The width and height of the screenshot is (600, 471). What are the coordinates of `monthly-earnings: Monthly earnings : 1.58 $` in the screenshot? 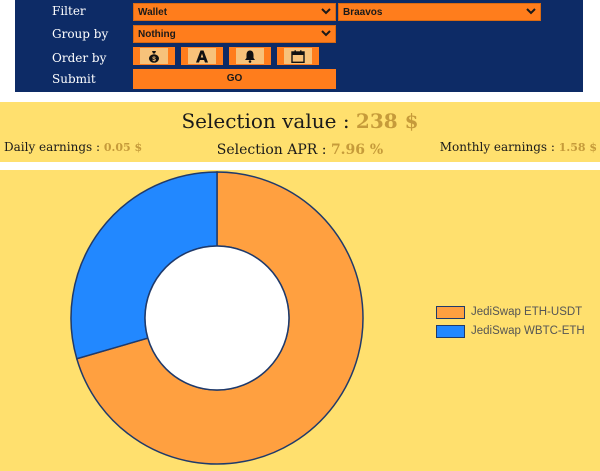 It's located at (518, 147).